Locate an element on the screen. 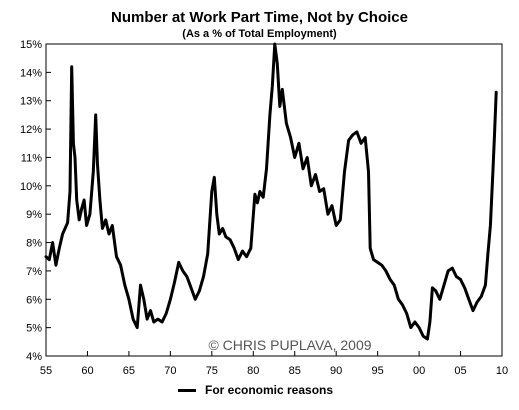  y-tick-label: 8% is located at coordinates (34, 244).